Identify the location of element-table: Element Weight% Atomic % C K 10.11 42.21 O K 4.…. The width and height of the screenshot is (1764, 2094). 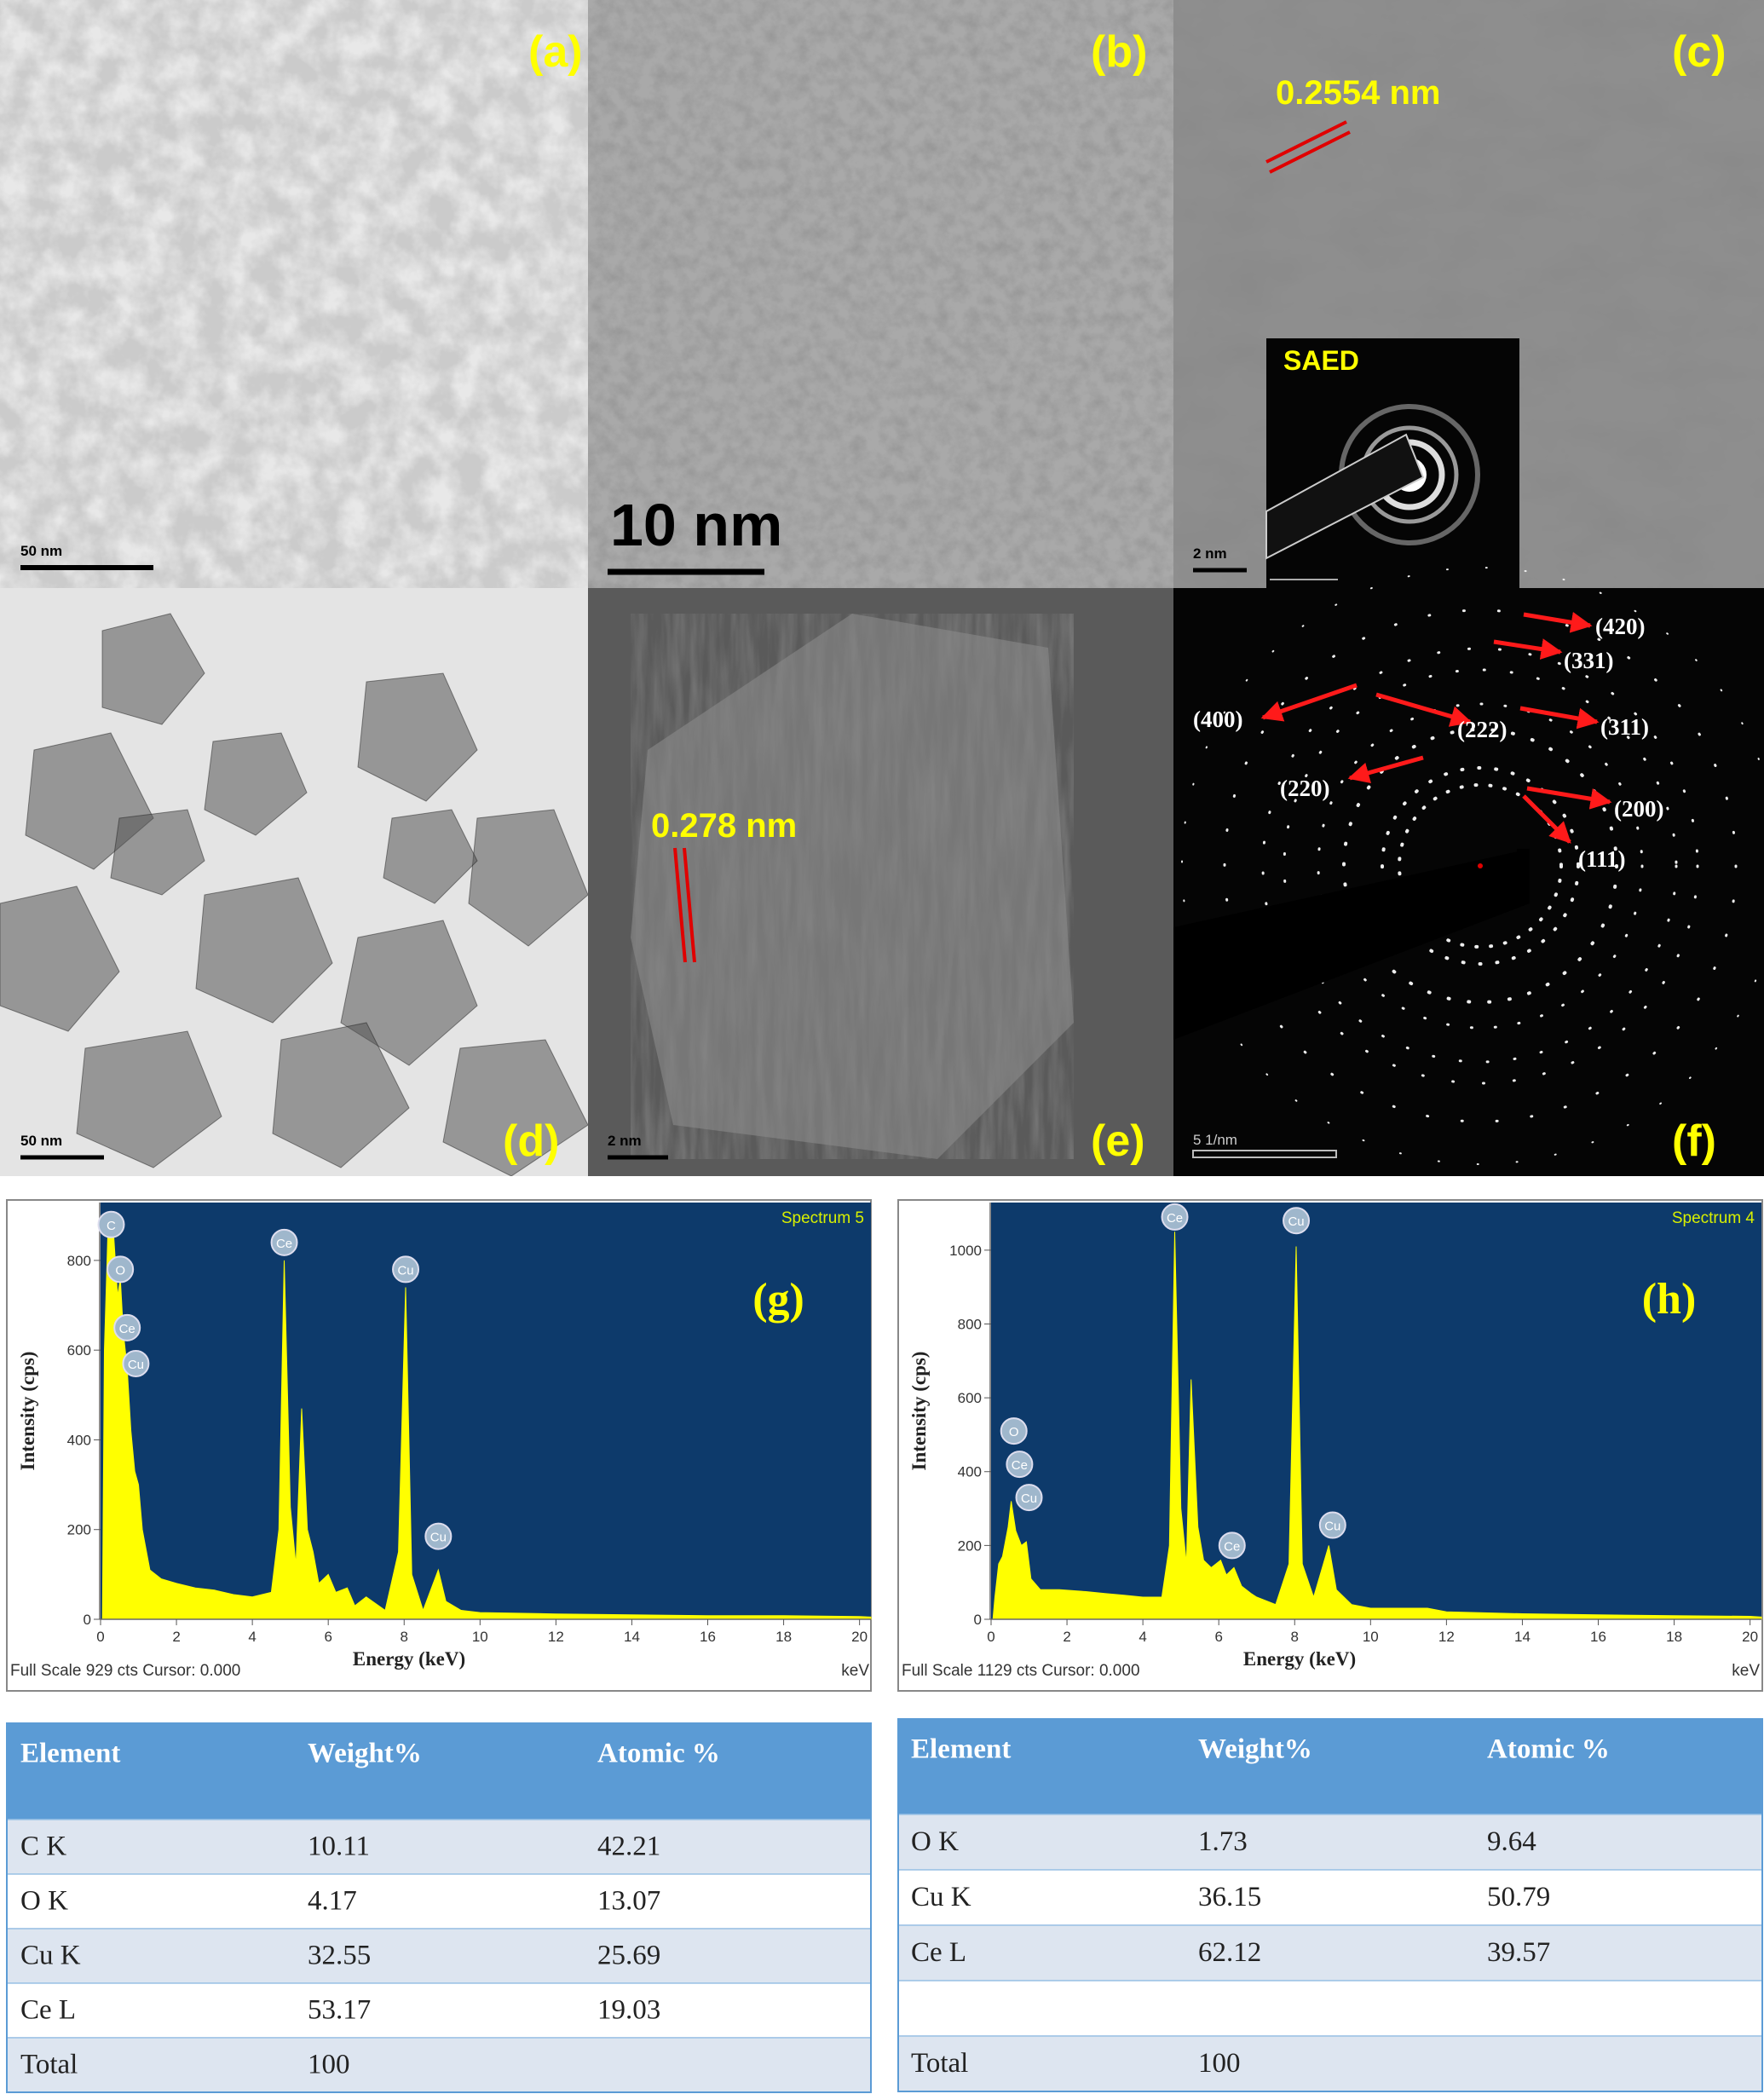
(439, 1907).